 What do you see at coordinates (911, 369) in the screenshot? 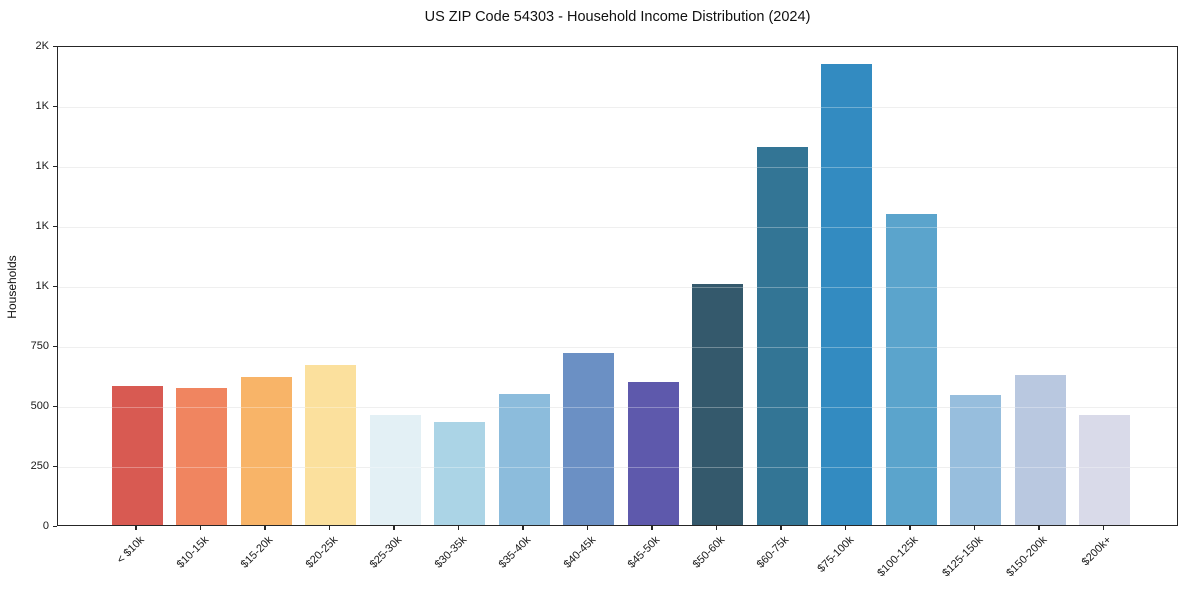
I see `bar-100-125k` at bounding box center [911, 369].